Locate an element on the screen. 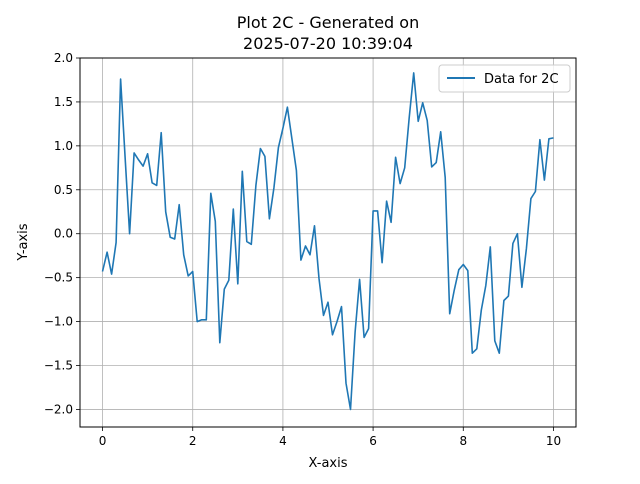 The image size is (640, 484). x-tick-label: 6 is located at coordinates (373, 441).